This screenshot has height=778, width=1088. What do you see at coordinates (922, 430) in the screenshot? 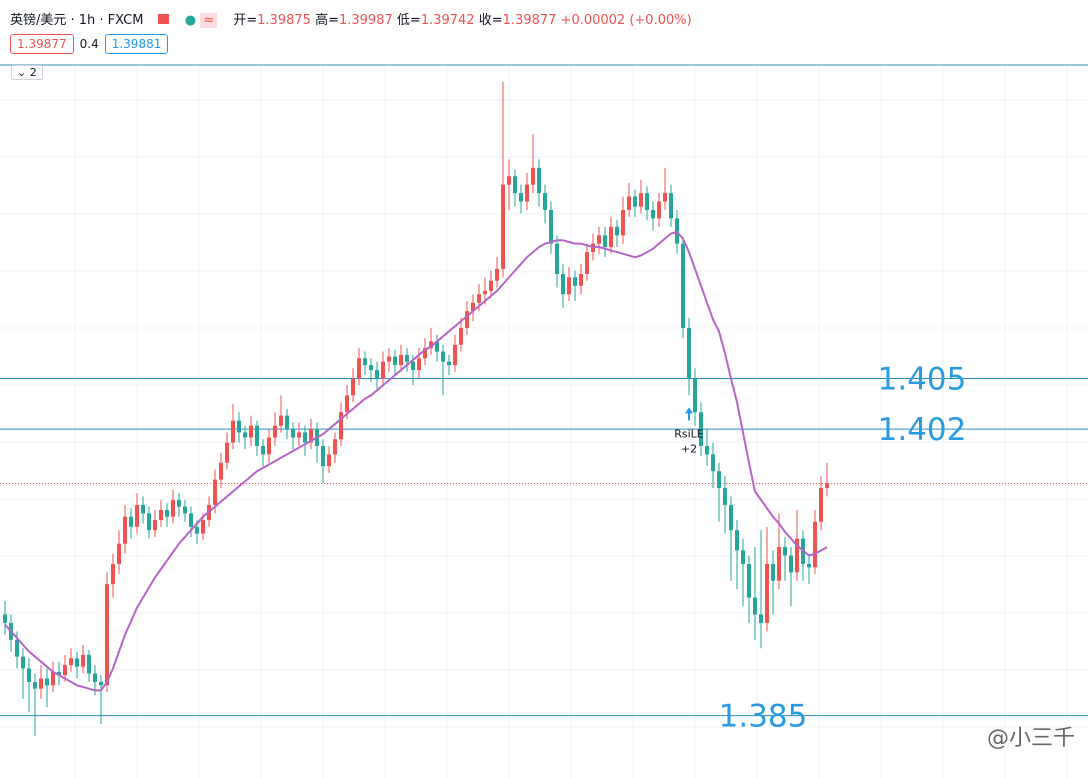
I see `level-label: 1.402` at bounding box center [922, 430].